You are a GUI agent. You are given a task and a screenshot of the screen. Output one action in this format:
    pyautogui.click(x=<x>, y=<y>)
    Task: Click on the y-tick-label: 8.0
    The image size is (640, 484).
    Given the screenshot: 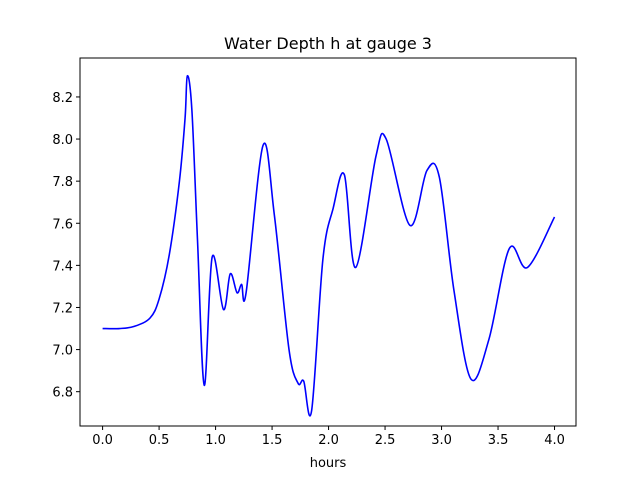 What is the action you would take?
    pyautogui.click(x=62, y=140)
    